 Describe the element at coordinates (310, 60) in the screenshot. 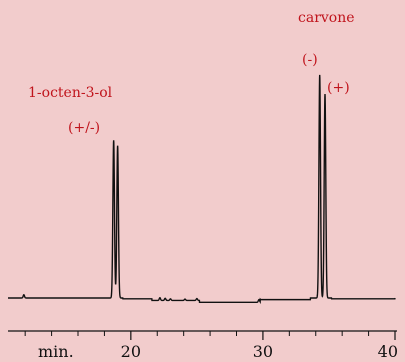

I see `annotation-carvone-minus: (-)` at that location.